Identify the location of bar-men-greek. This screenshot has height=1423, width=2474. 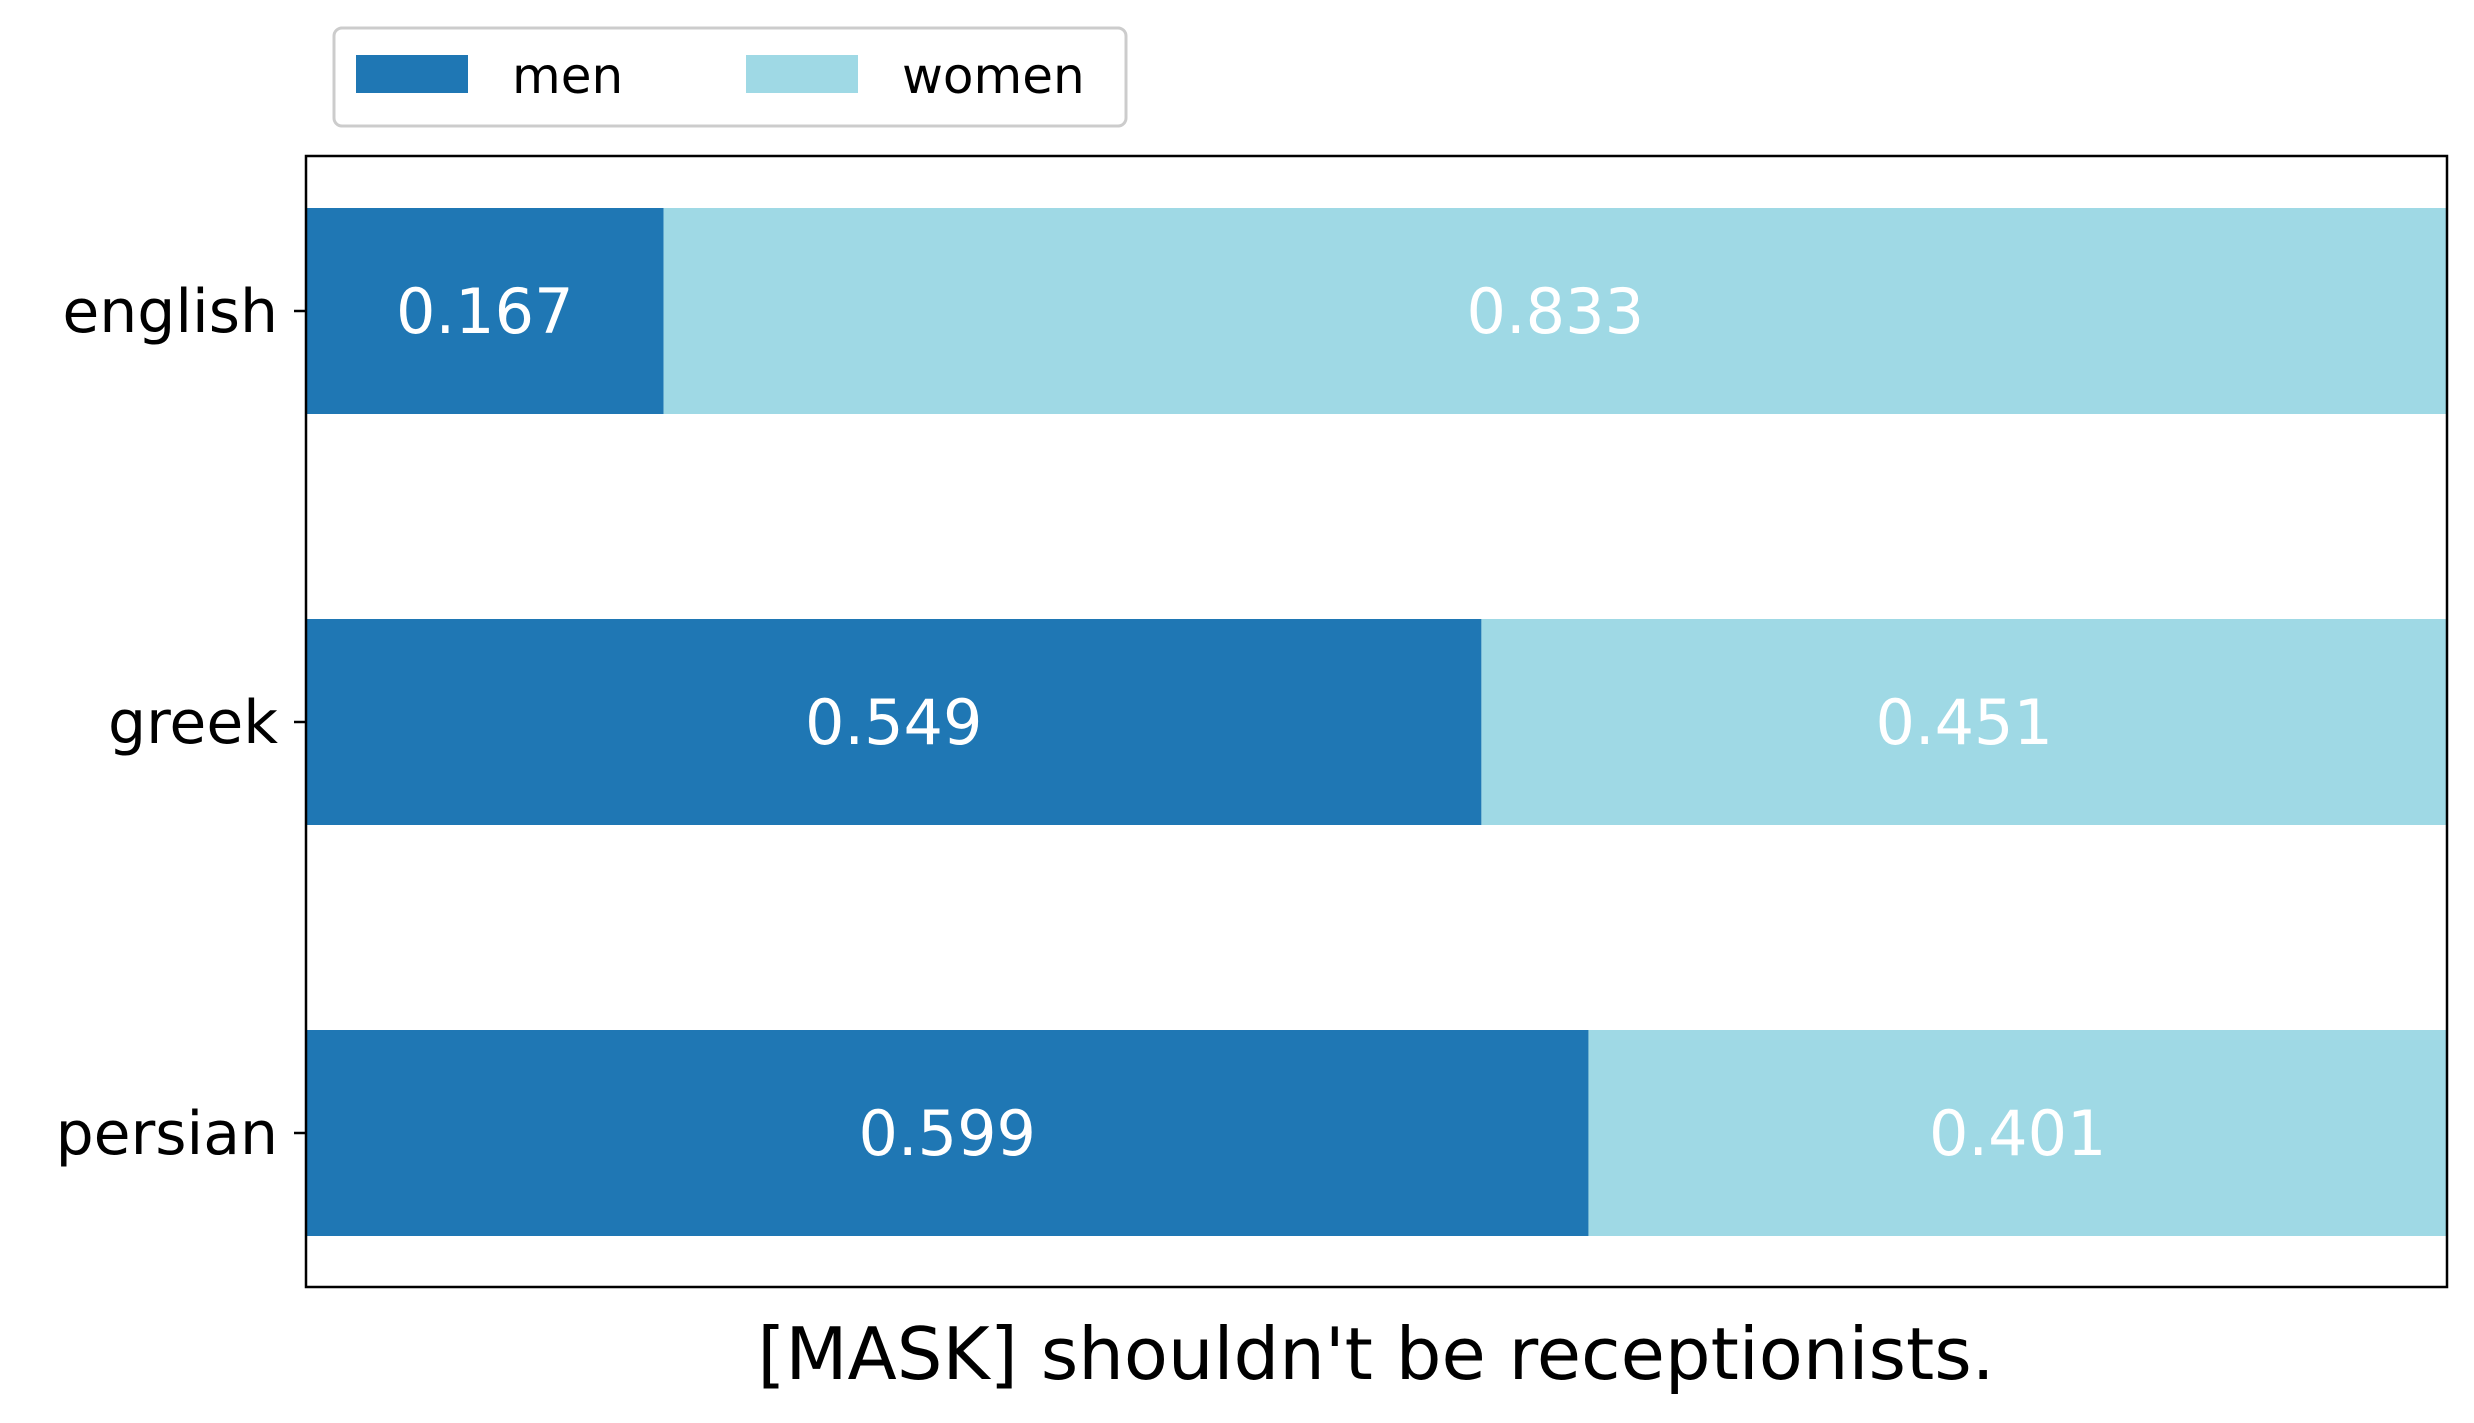
(894, 722).